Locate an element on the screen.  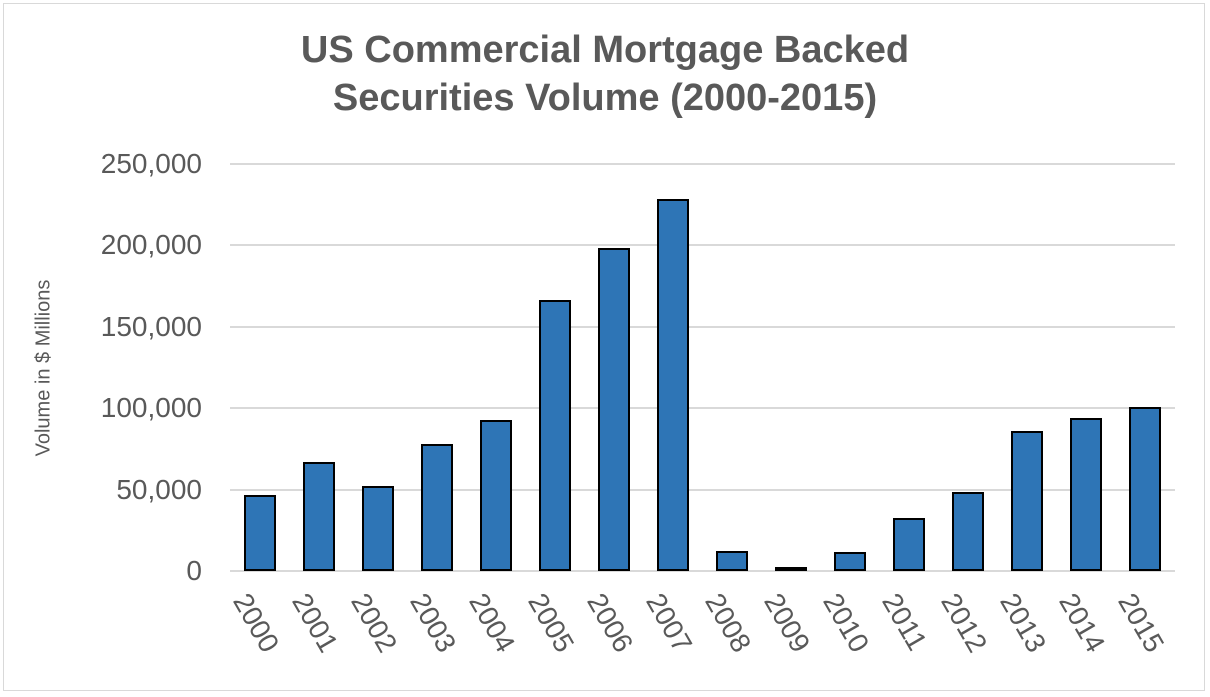
bar-2002 is located at coordinates (377, 528).